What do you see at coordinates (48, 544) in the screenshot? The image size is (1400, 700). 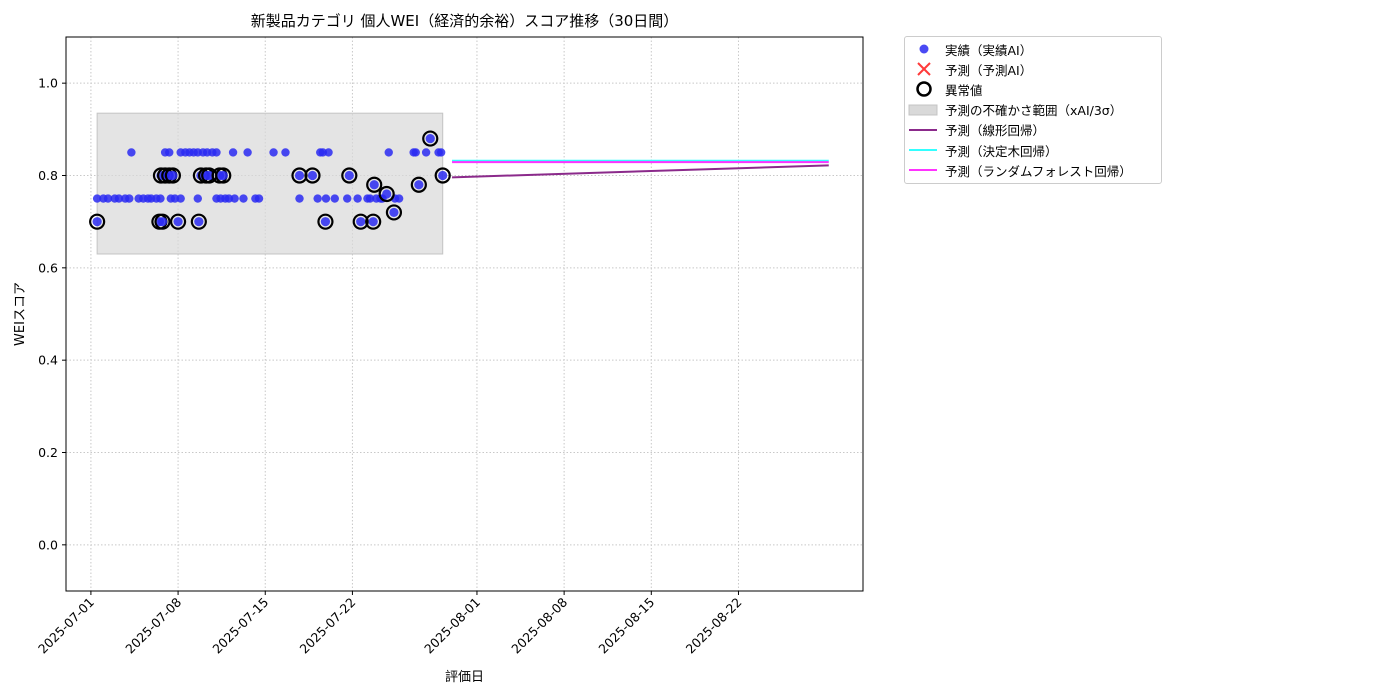 I see `y-tick-label: 0.0` at bounding box center [48, 544].